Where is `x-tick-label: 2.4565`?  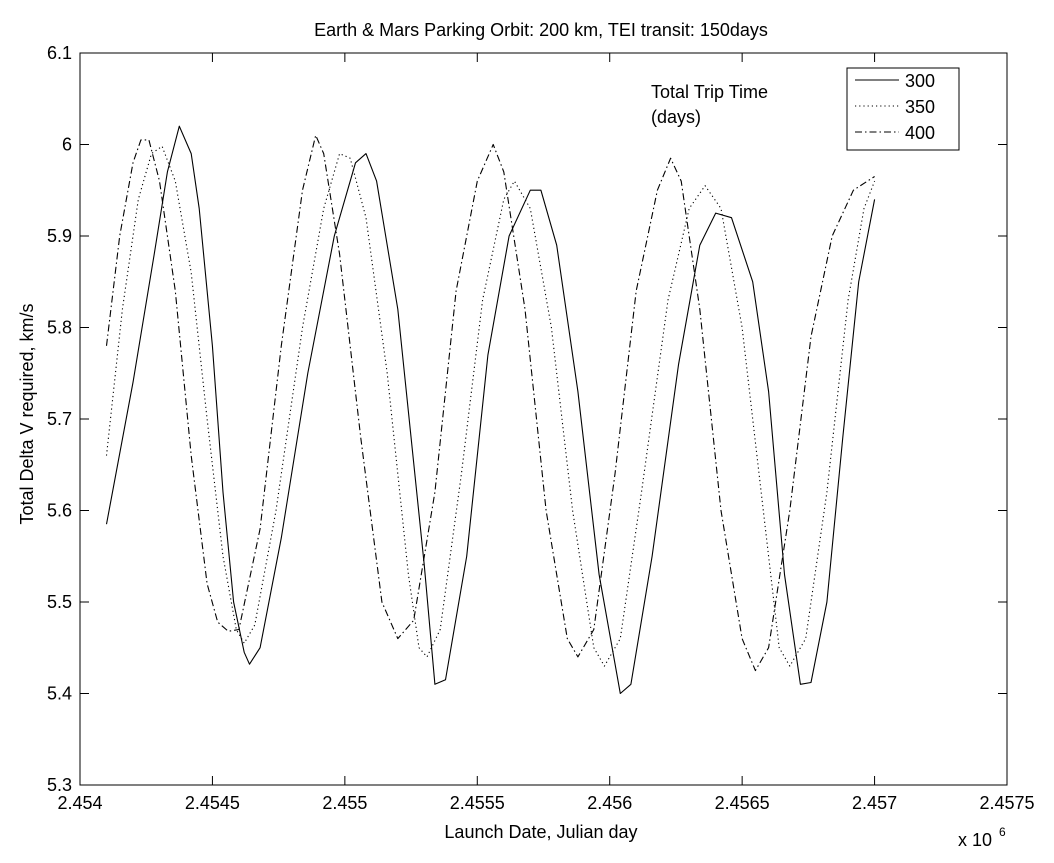 x-tick-label: 2.4565 is located at coordinates (742, 803).